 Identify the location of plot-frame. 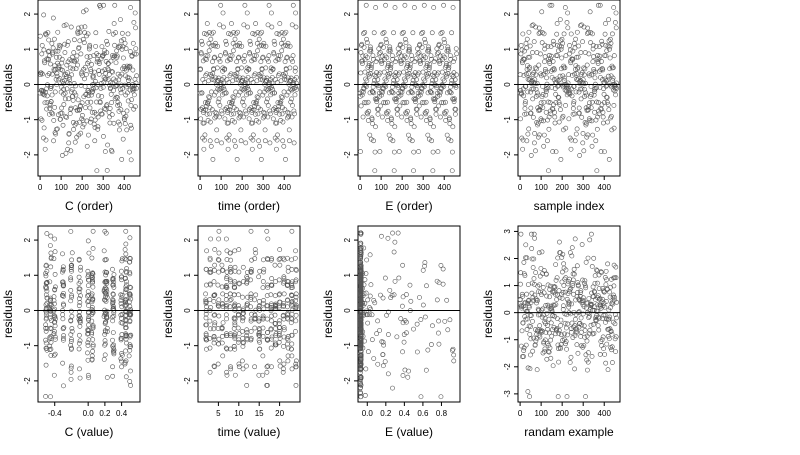
(89, 314).